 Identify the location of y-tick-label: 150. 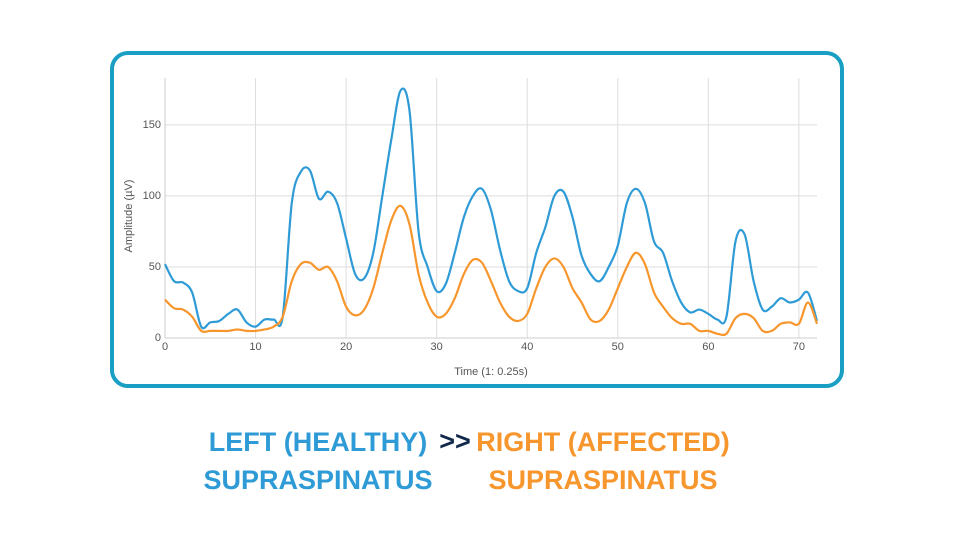
(152, 125).